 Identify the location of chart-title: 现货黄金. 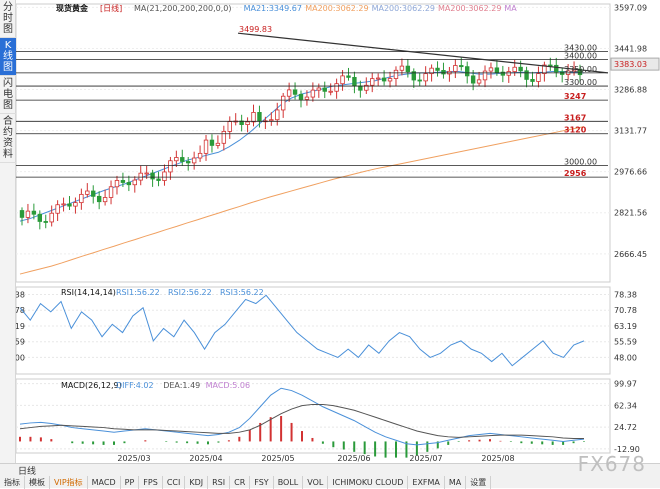
(72, 8).